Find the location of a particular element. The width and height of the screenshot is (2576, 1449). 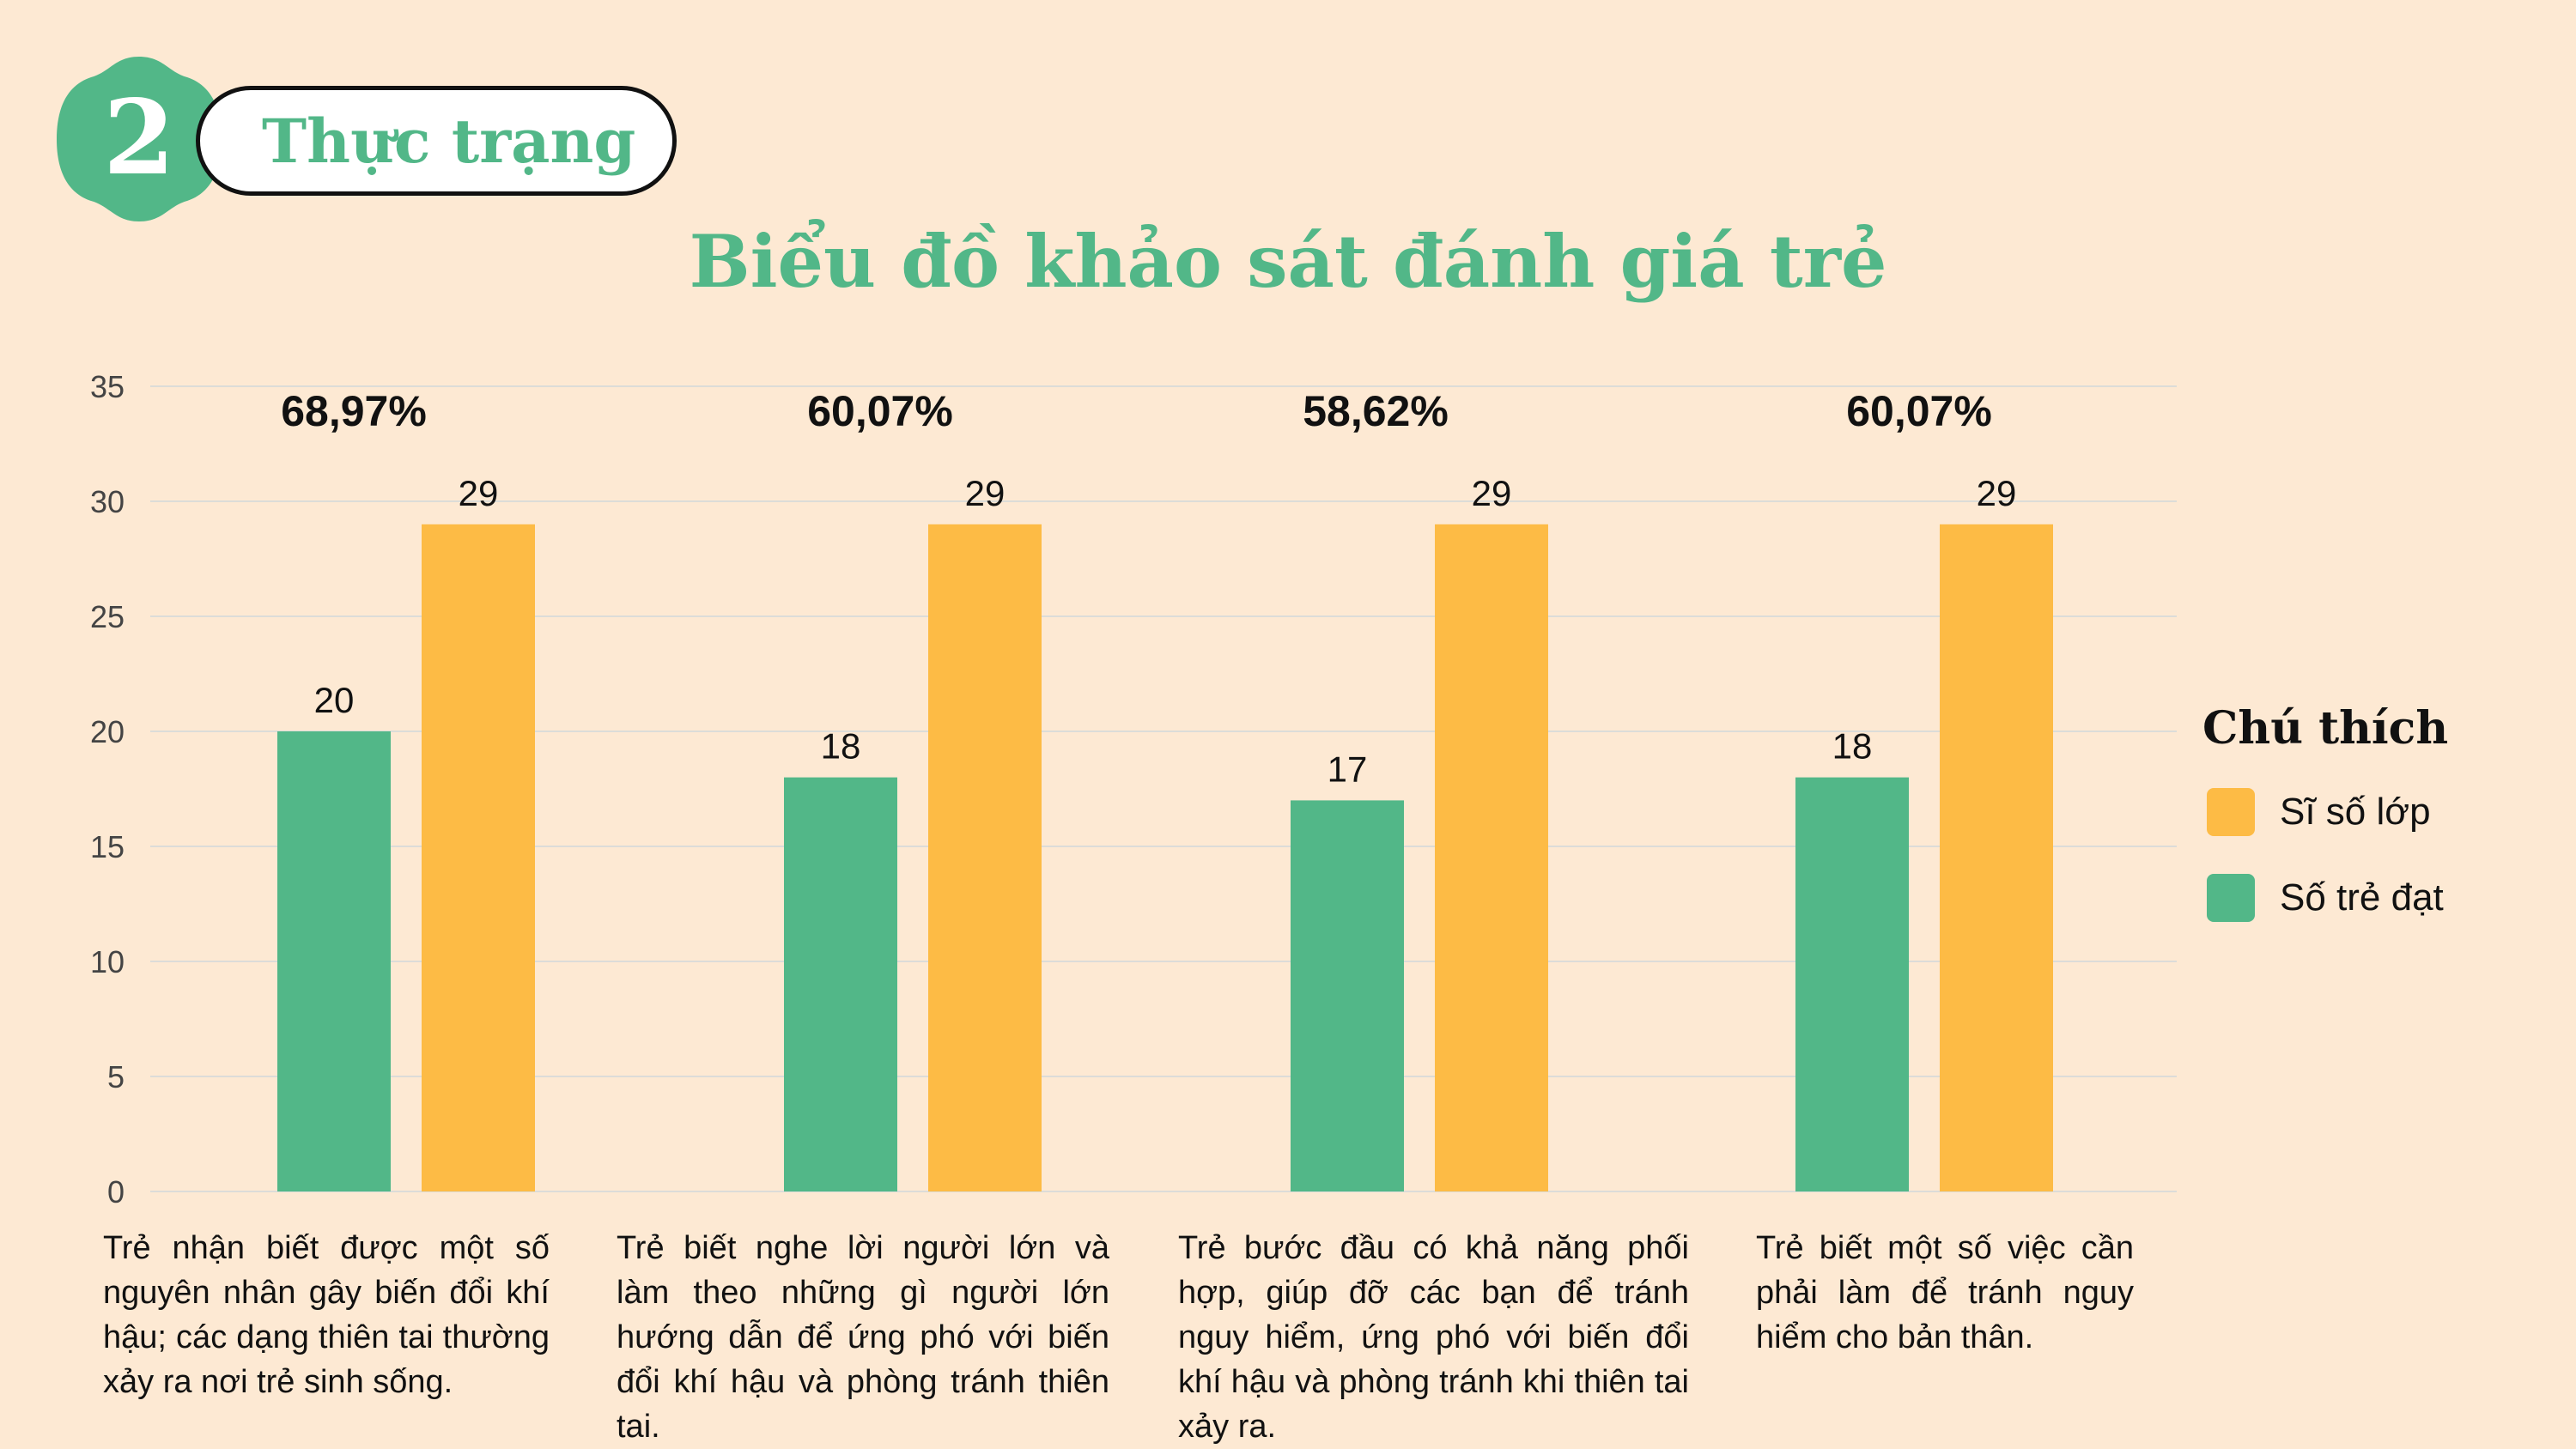

section-number-badge: 2 is located at coordinates (139, 139).